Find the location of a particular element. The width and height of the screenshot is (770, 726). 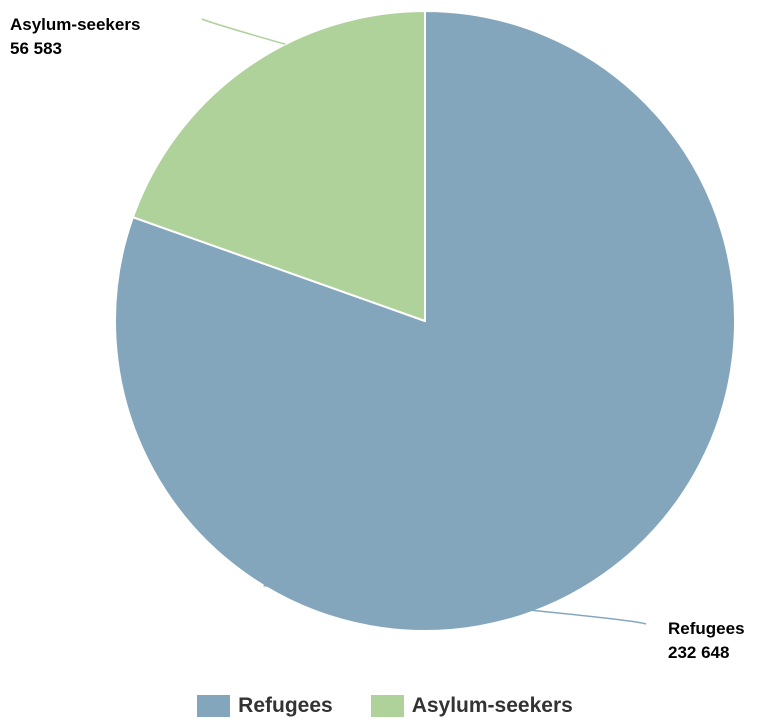

legend: Refugees Asylum-seekers is located at coordinates (385, 706).